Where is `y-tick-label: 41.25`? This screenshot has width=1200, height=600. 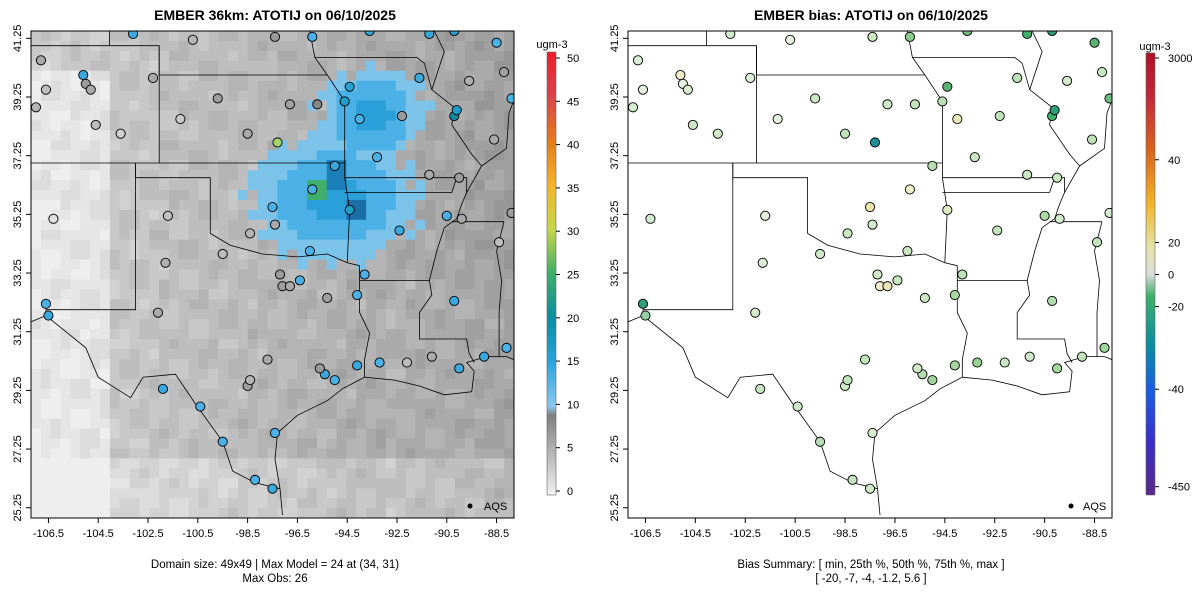 y-tick-label: 41.25 is located at coordinates (615, 39).